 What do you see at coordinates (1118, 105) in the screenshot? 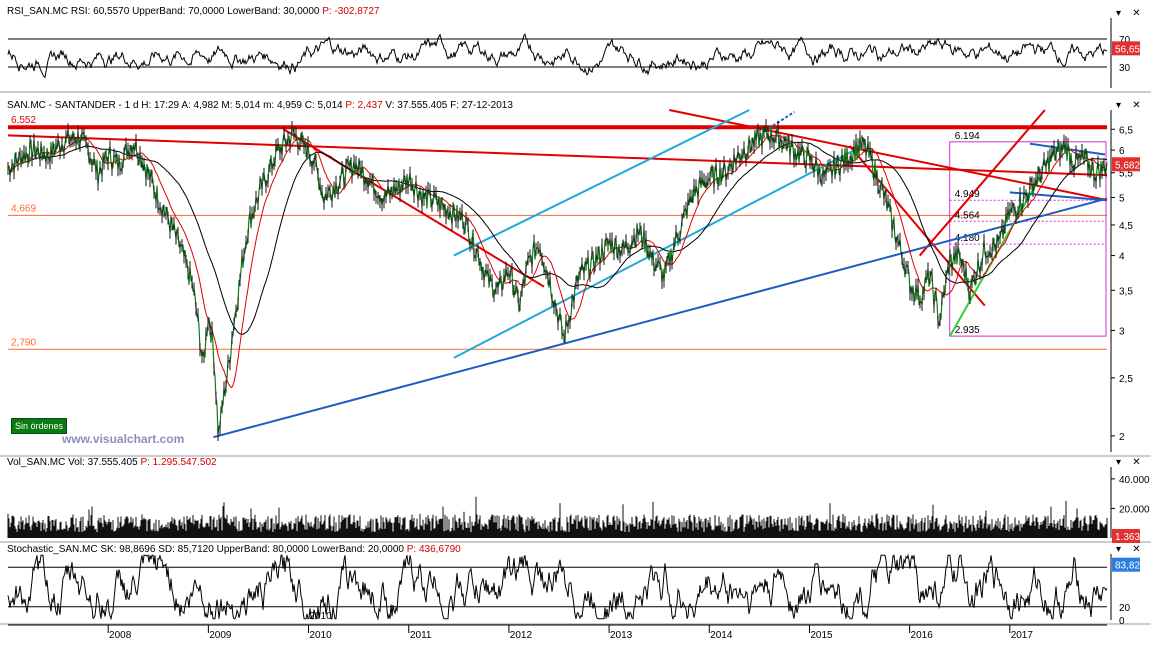
I see `price-minimize-icon: ▾` at bounding box center [1118, 105].